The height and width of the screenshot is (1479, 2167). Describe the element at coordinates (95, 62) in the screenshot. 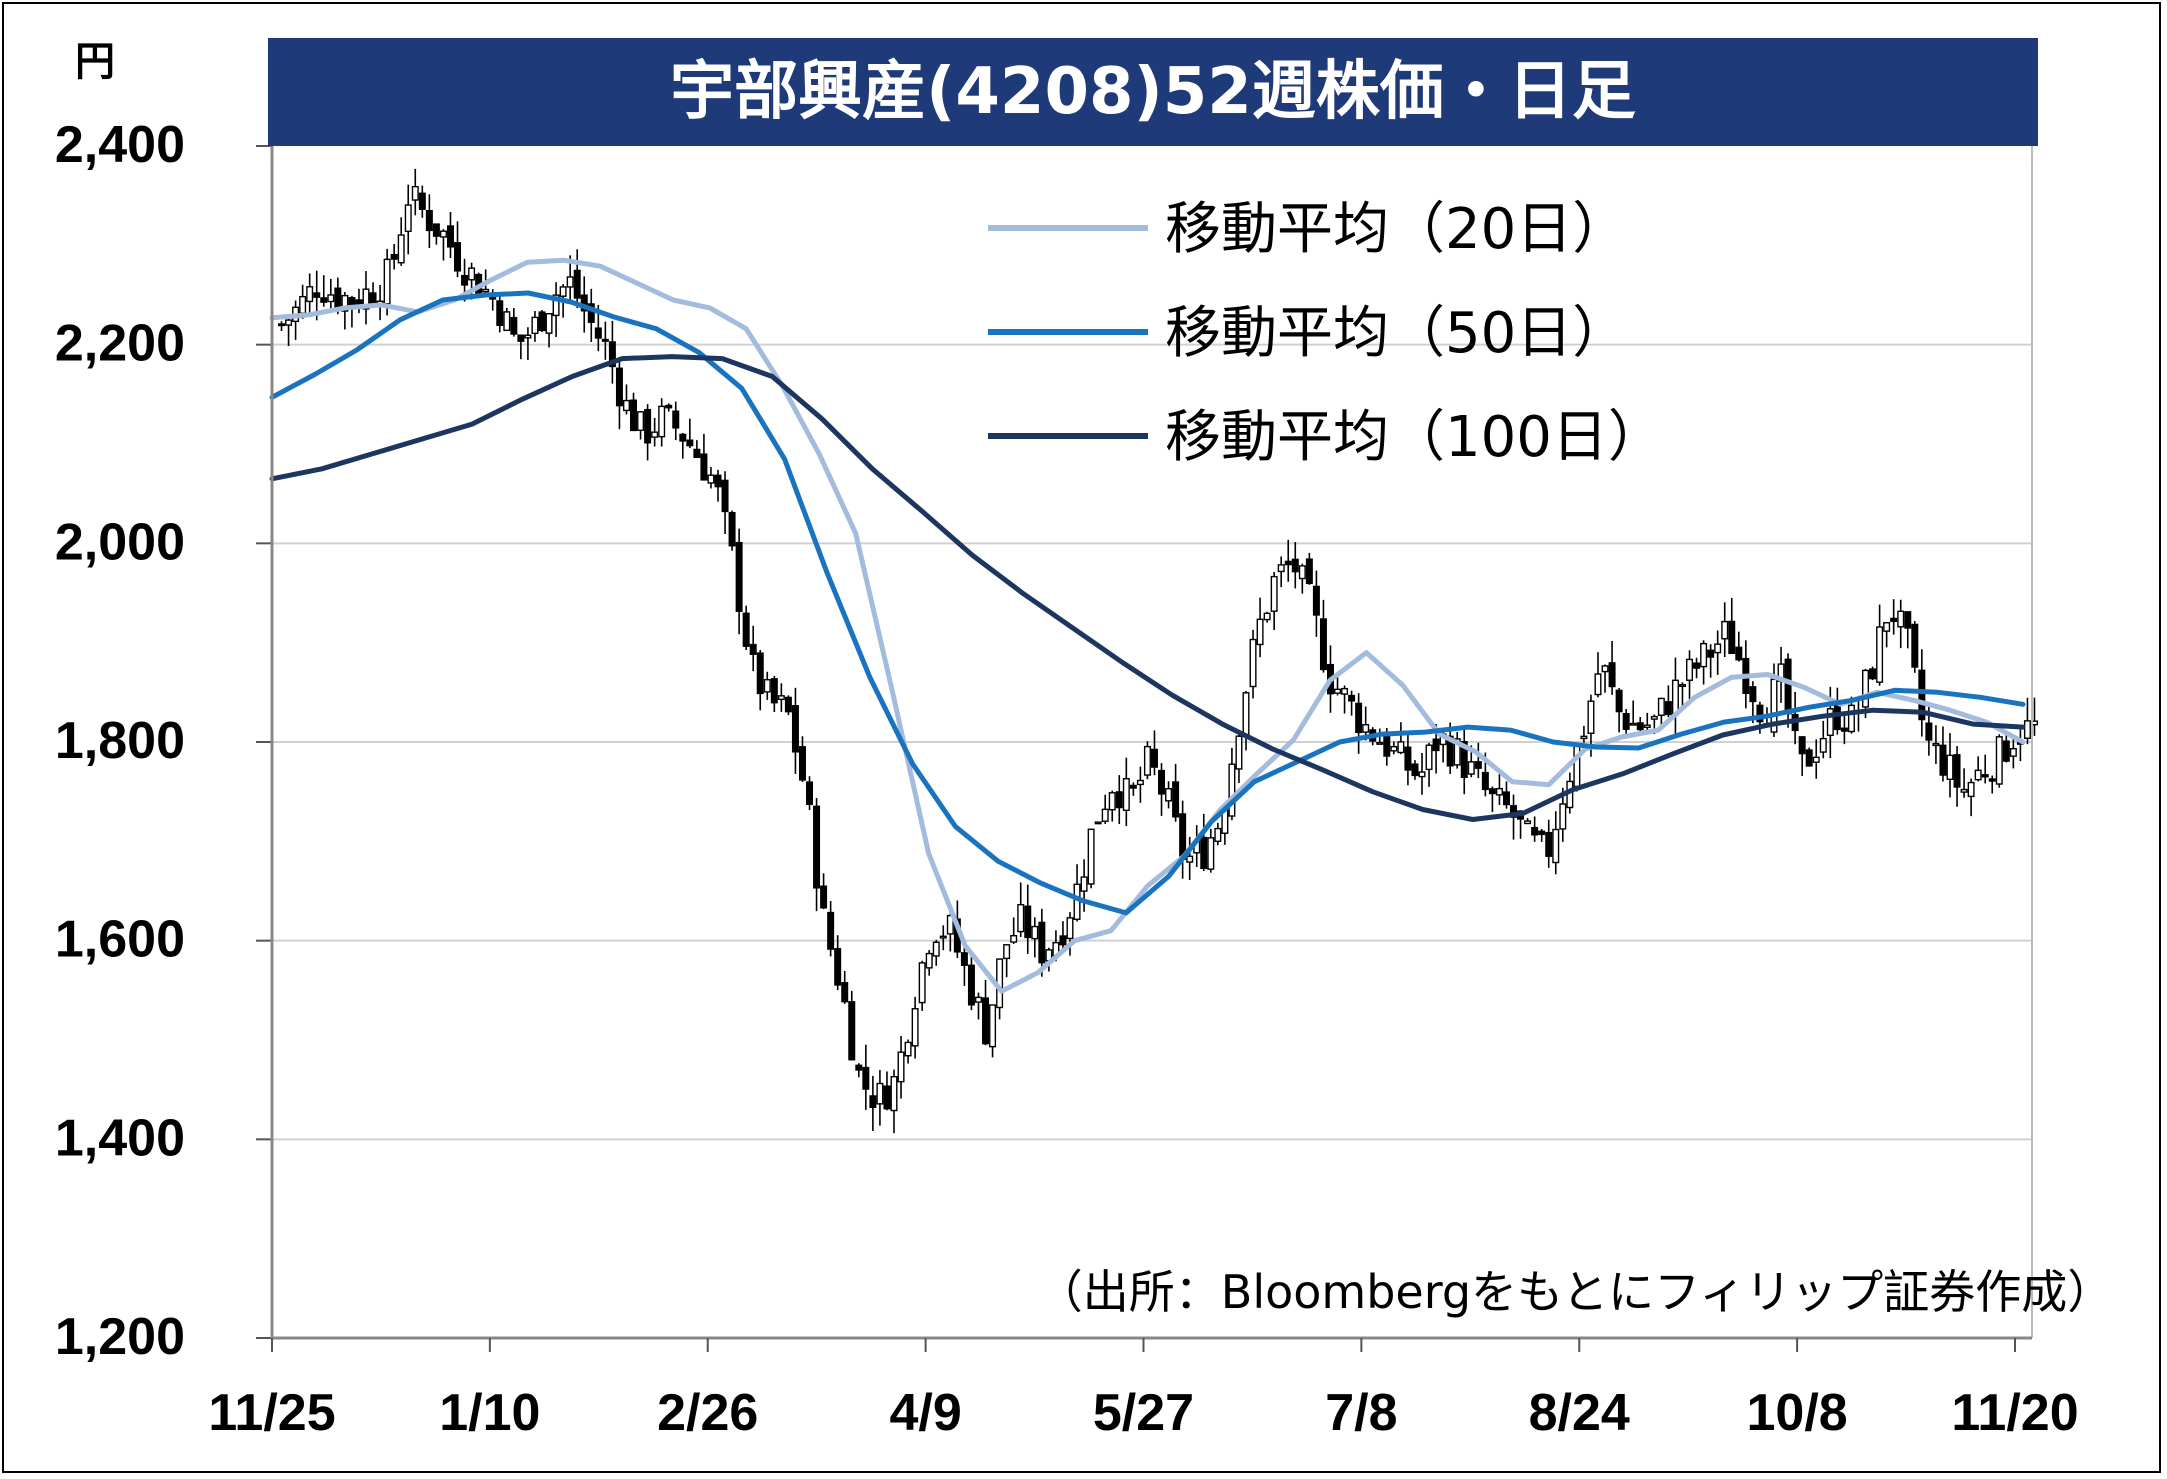

I see `y-axis-unit-label: 円` at that location.